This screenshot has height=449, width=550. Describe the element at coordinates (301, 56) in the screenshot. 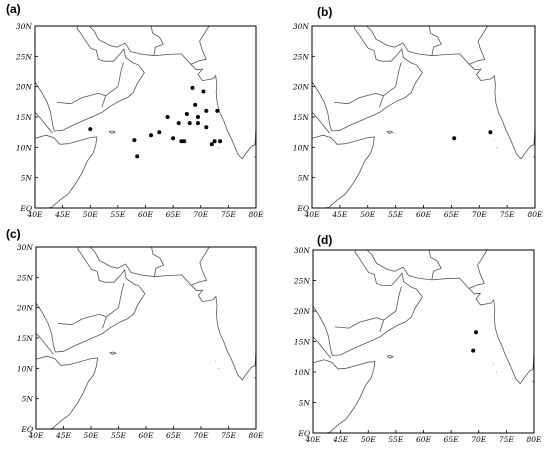

I see `y-tick-label: 25N` at that location.